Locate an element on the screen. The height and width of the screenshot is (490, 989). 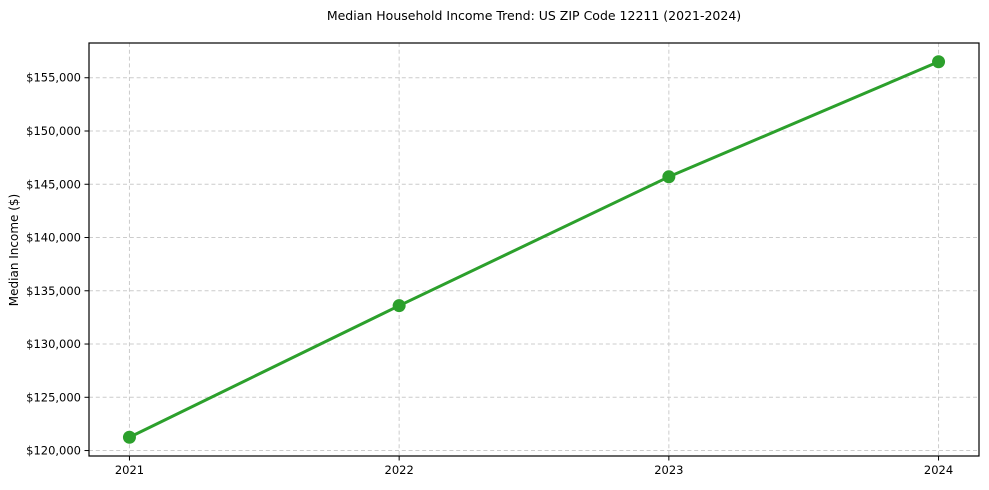
x-tick-label: 2021 is located at coordinates (129, 470).